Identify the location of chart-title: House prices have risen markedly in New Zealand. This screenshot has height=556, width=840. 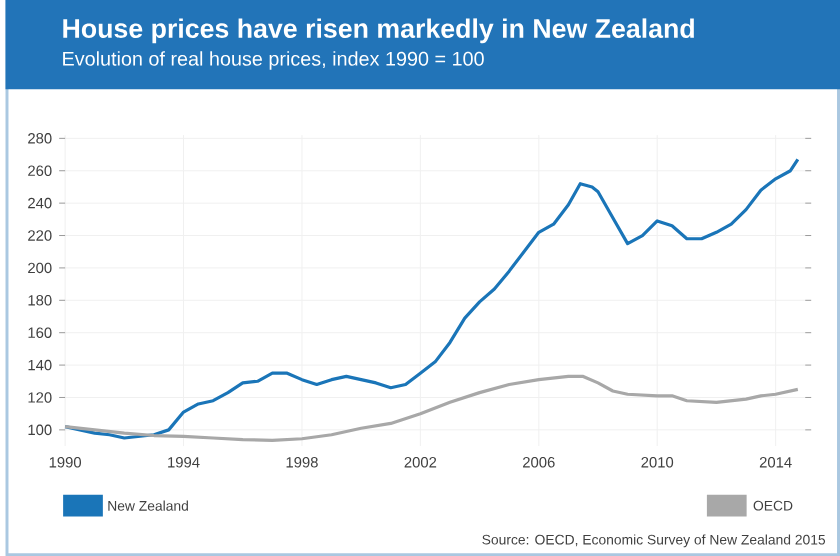
(378, 31).